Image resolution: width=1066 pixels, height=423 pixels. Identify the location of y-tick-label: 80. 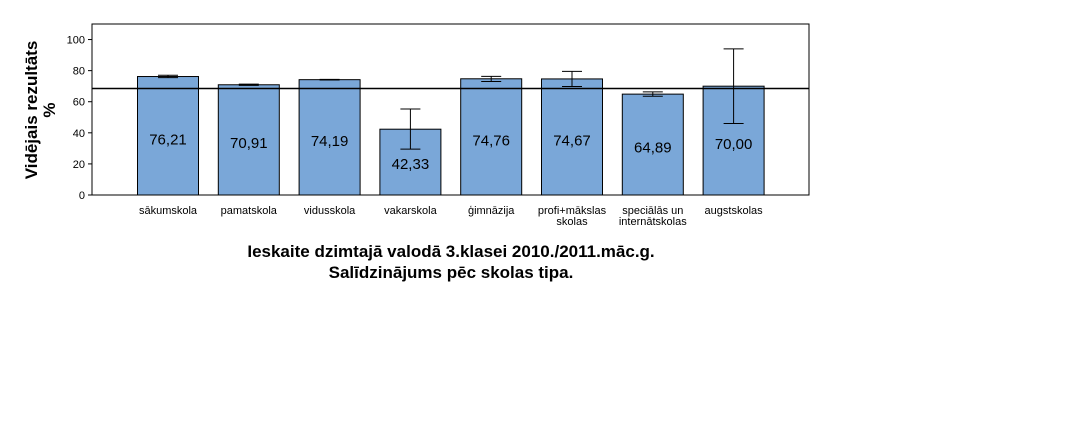
(79, 72).